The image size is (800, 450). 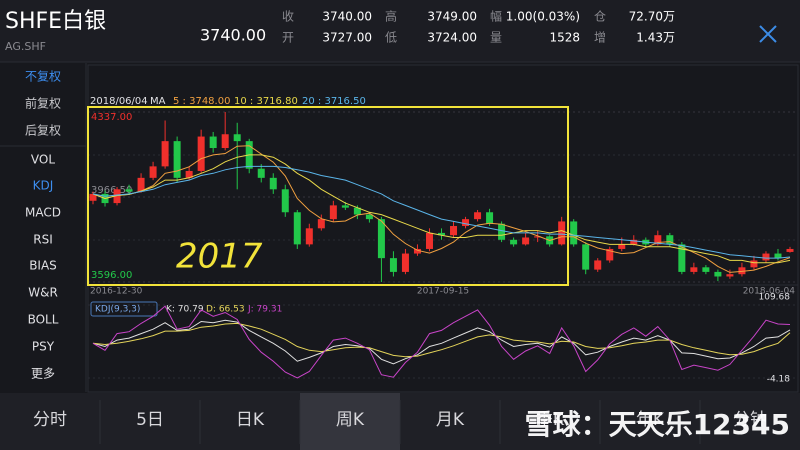 What do you see at coordinates (543, 17) in the screenshot?
I see `stat-value: 1.00(0.03%)` at bounding box center [543, 17].